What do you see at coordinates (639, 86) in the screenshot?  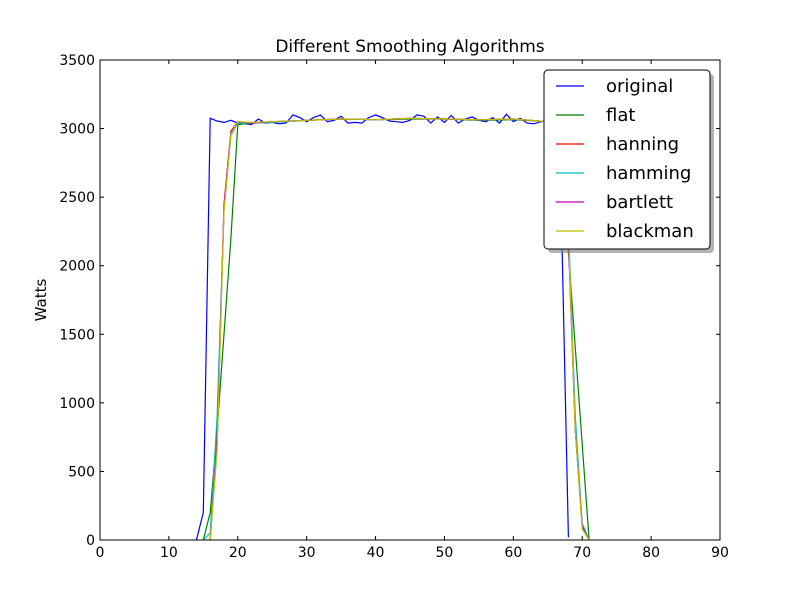 I see `legend-label-original: original` at bounding box center [639, 86].